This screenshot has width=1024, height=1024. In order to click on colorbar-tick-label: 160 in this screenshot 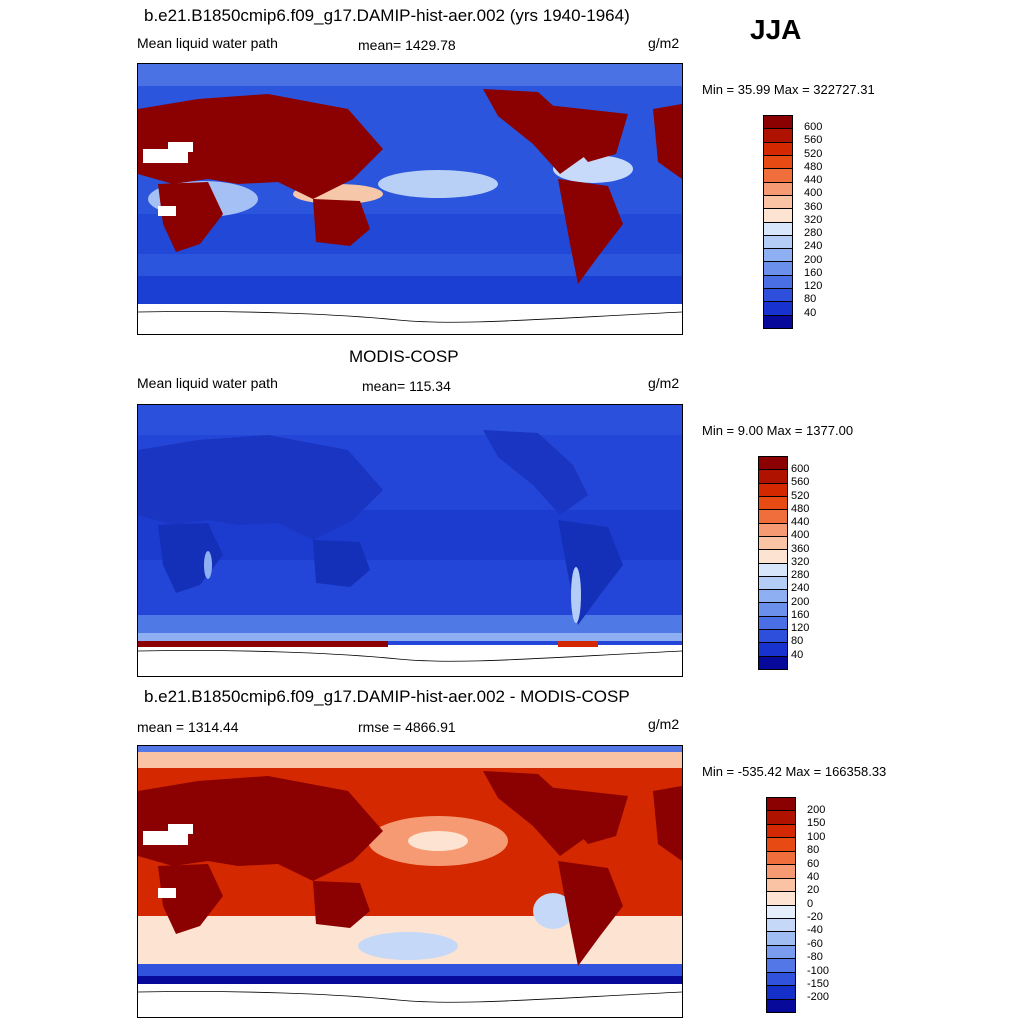, I will do `click(800, 614)`.